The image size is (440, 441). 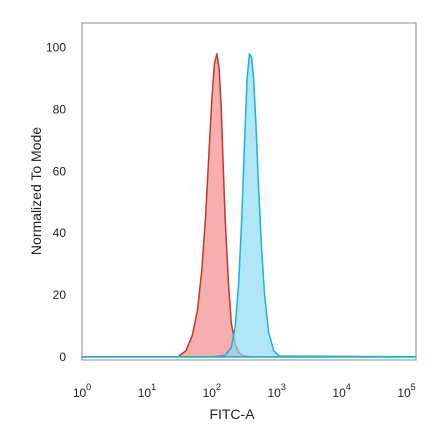 What do you see at coordinates (82, 391) in the screenshot?
I see `x-tick-label: 10⁰` at bounding box center [82, 391].